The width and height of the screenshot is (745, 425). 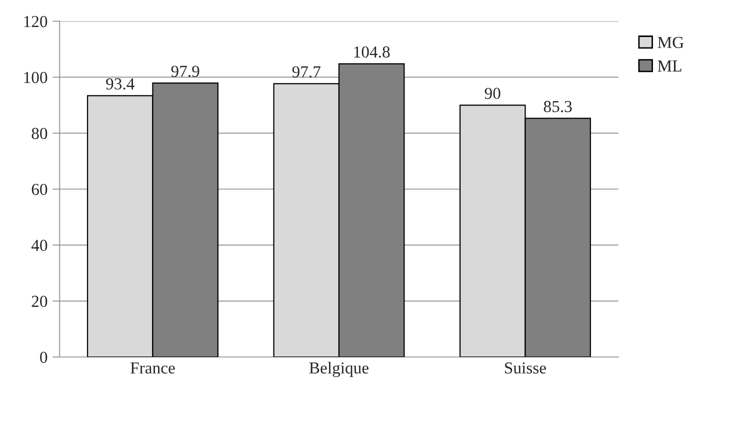 I want to click on data-label: 97.7, so click(x=306, y=72).